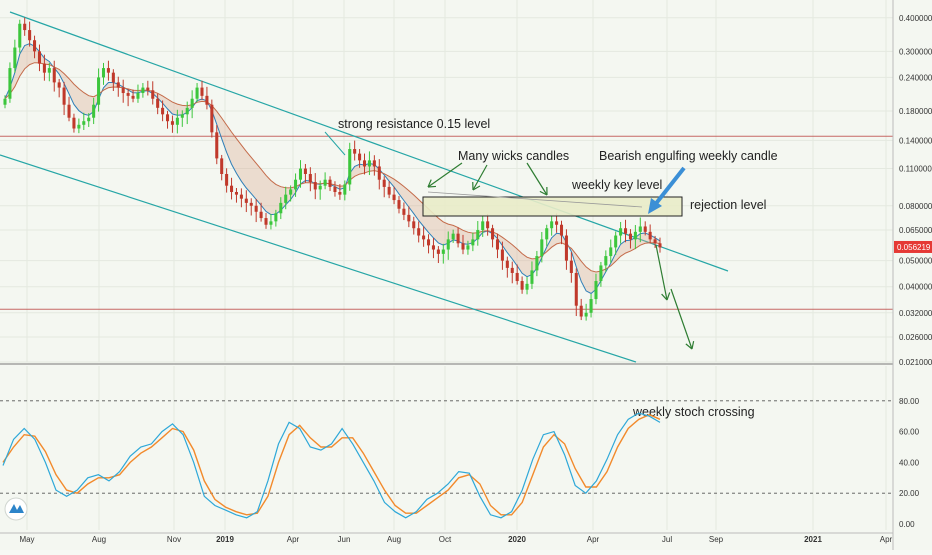 The width and height of the screenshot is (932, 555). What do you see at coordinates (690, 345) in the screenshot?
I see `projection-arrow-2-head` at bounding box center [690, 345].